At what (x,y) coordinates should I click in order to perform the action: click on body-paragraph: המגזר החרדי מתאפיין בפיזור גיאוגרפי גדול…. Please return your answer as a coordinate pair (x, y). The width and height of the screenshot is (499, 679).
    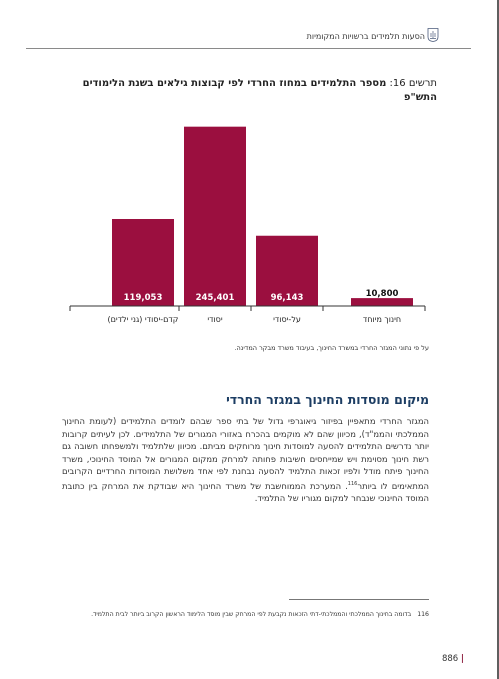
    Looking at the image, I should click on (245, 460).